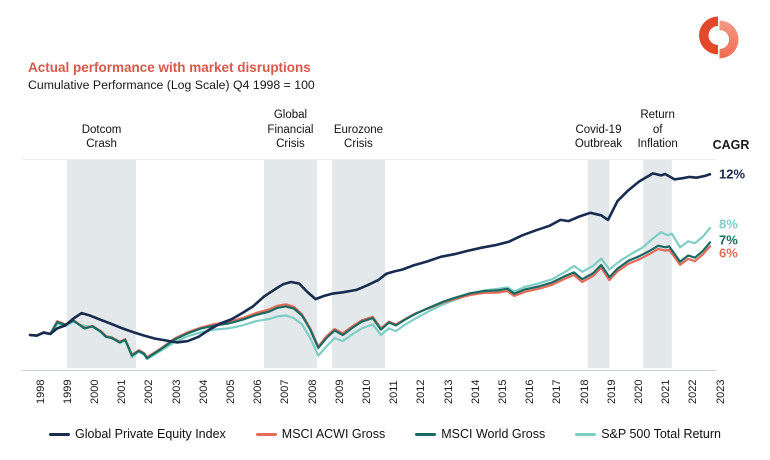 The image size is (770, 460). Describe the element at coordinates (333, 434) in the screenshot. I see `legend-label: MSCI ACWI Gross` at that location.